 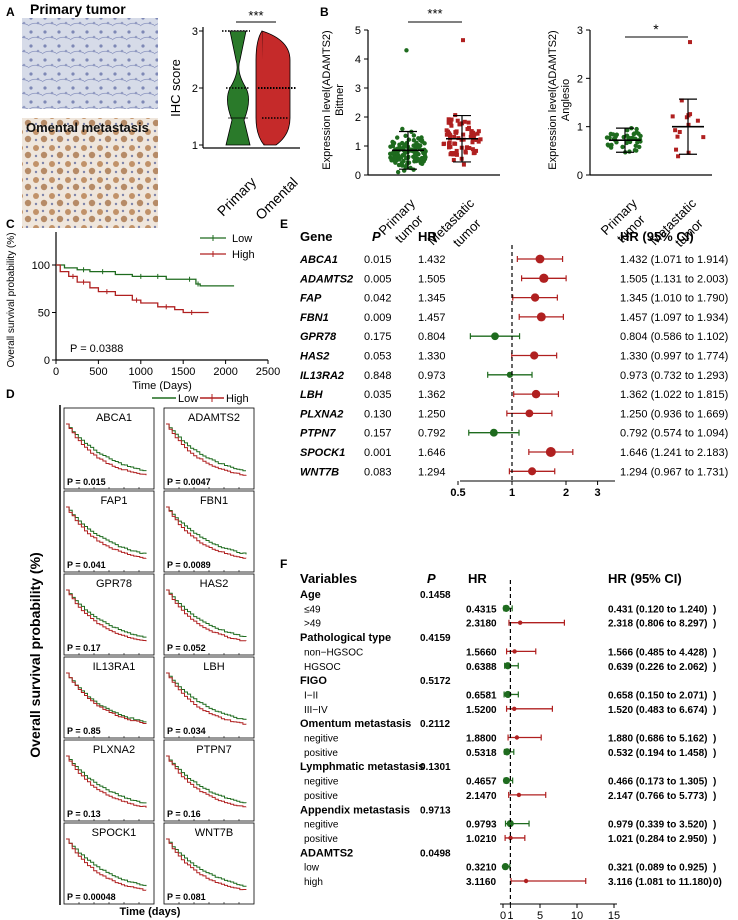 What do you see at coordinates (432, 395) in the screenshot?
I see `forest-e-row-hr: 1.362` at bounding box center [432, 395].